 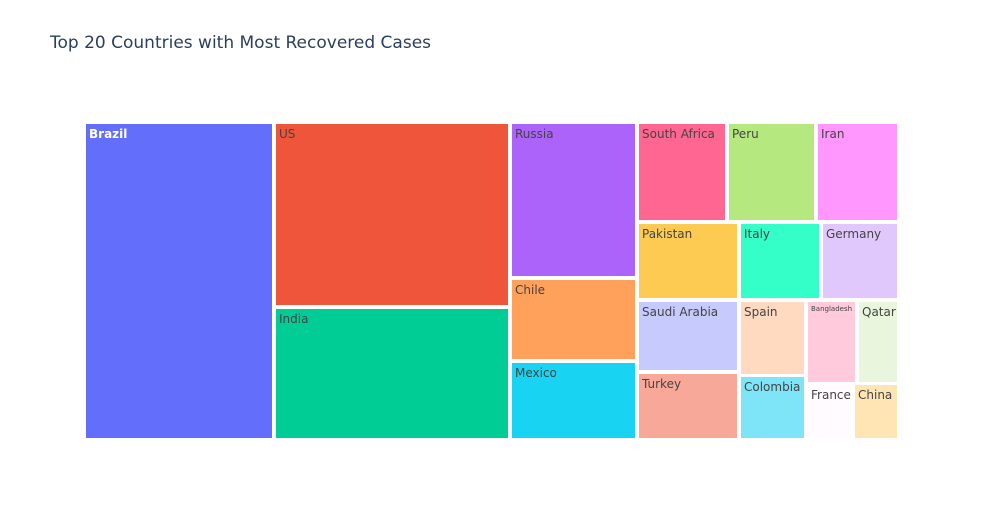 What do you see at coordinates (831, 309) in the screenshot?
I see `tile-label-bangladesh: Bangladesh` at bounding box center [831, 309].